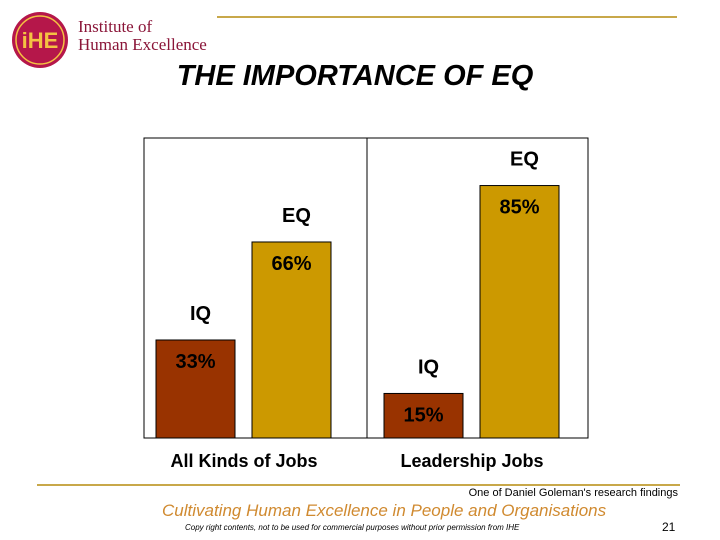  What do you see at coordinates (355, 76) in the screenshot?
I see `slide-title: THE IMPORTANCE OF EQ` at bounding box center [355, 76].